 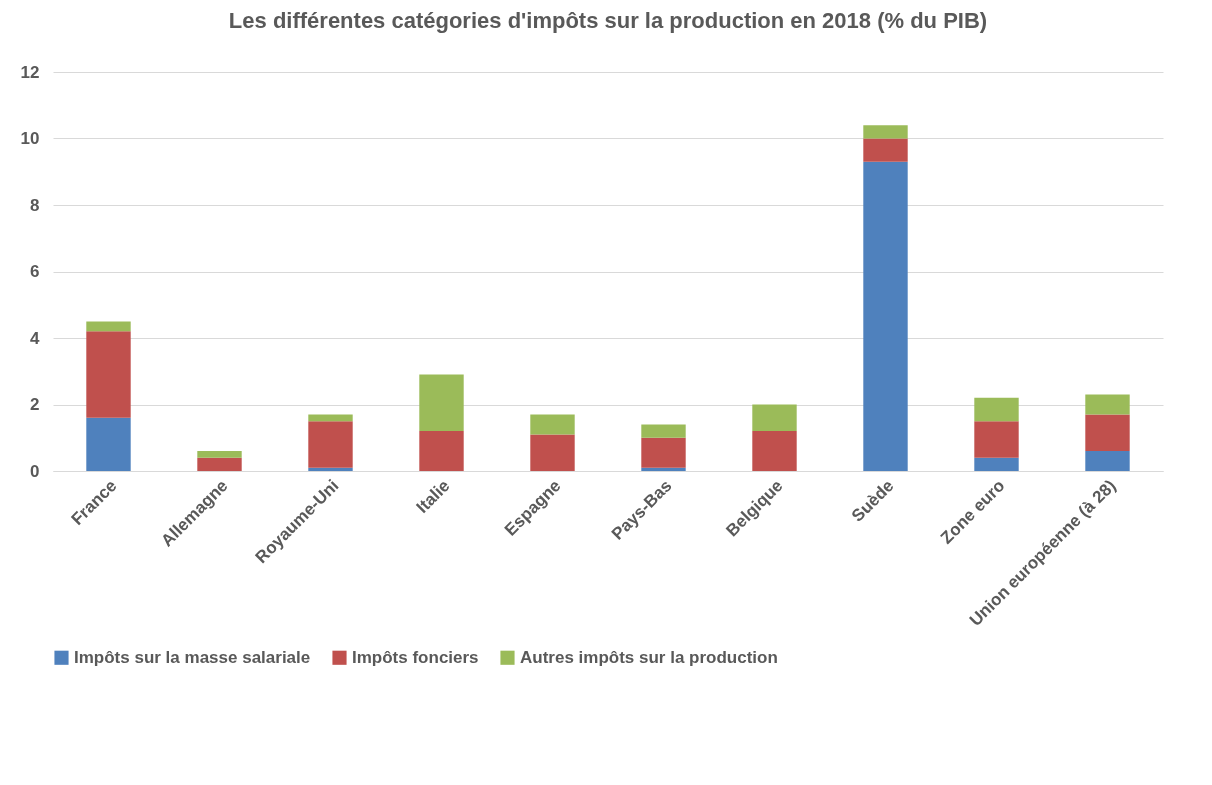 I want to click on y-tick-label: 10, so click(x=30, y=138).